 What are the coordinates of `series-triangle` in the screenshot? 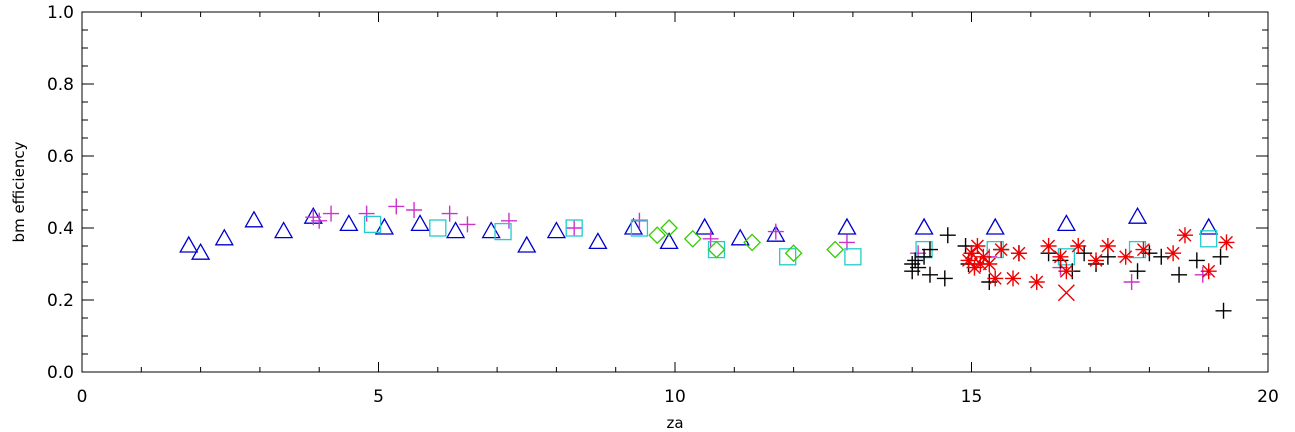 It's located at (699, 233).